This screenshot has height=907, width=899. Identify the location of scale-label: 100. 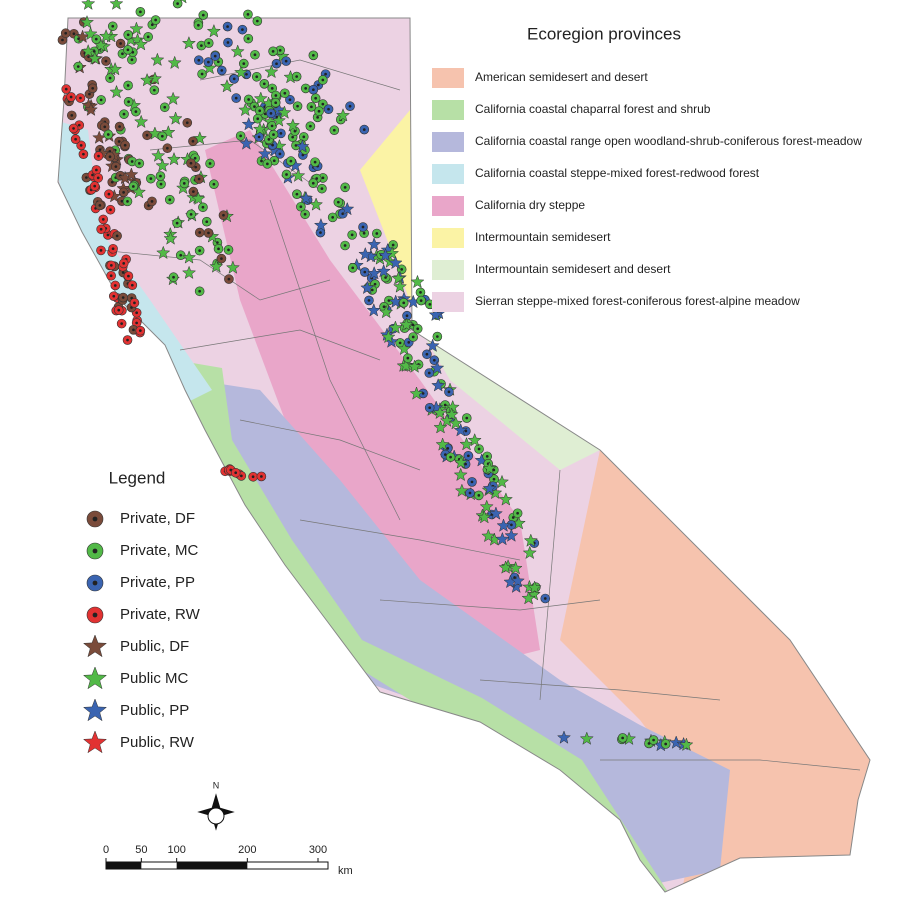
(176, 850).